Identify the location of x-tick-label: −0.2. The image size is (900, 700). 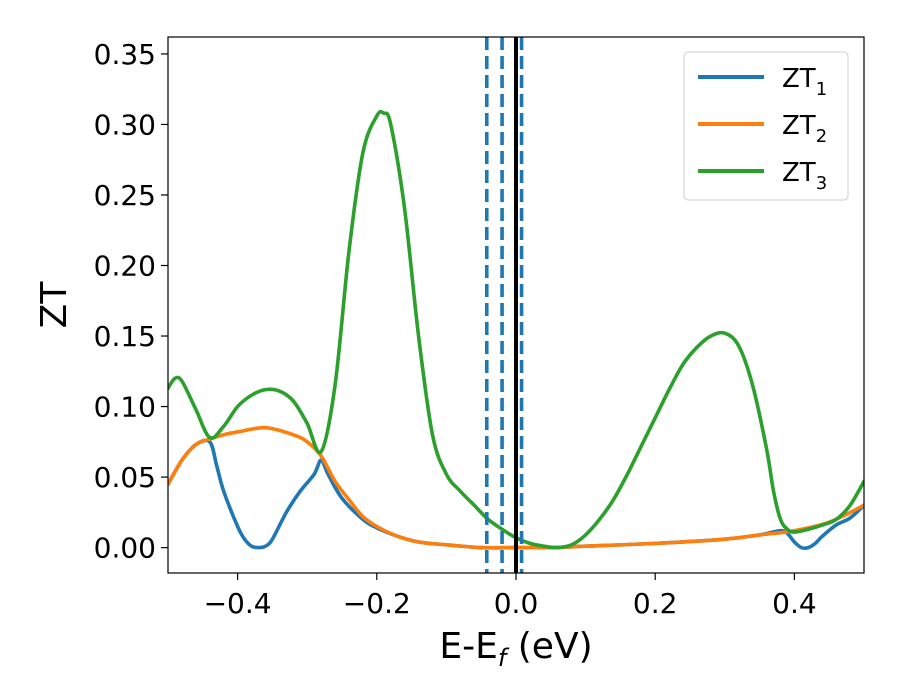
(377, 603).